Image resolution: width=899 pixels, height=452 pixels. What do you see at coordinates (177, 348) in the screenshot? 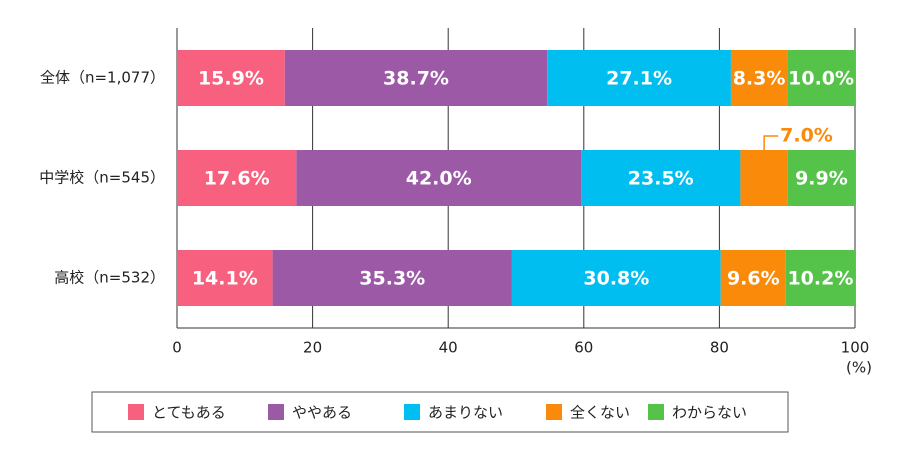
I see `x-tick-label: 0` at bounding box center [177, 348].